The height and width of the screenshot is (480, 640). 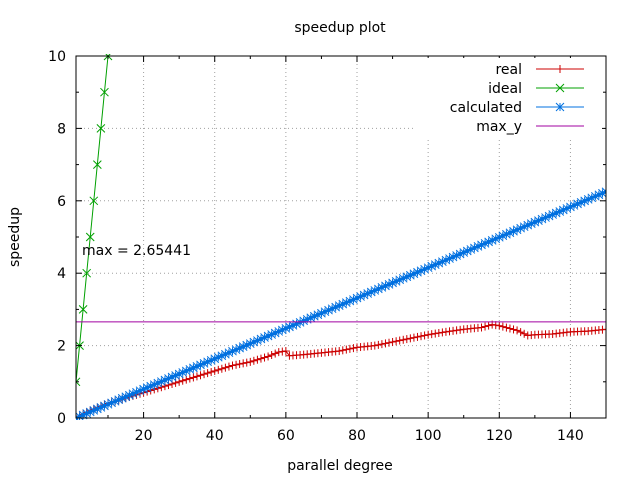 I want to click on x-tick-label: 80, so click(x=357, y=436).